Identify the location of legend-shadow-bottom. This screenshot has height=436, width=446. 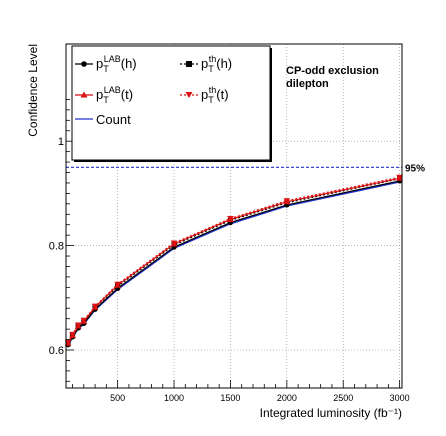
(173, 161).